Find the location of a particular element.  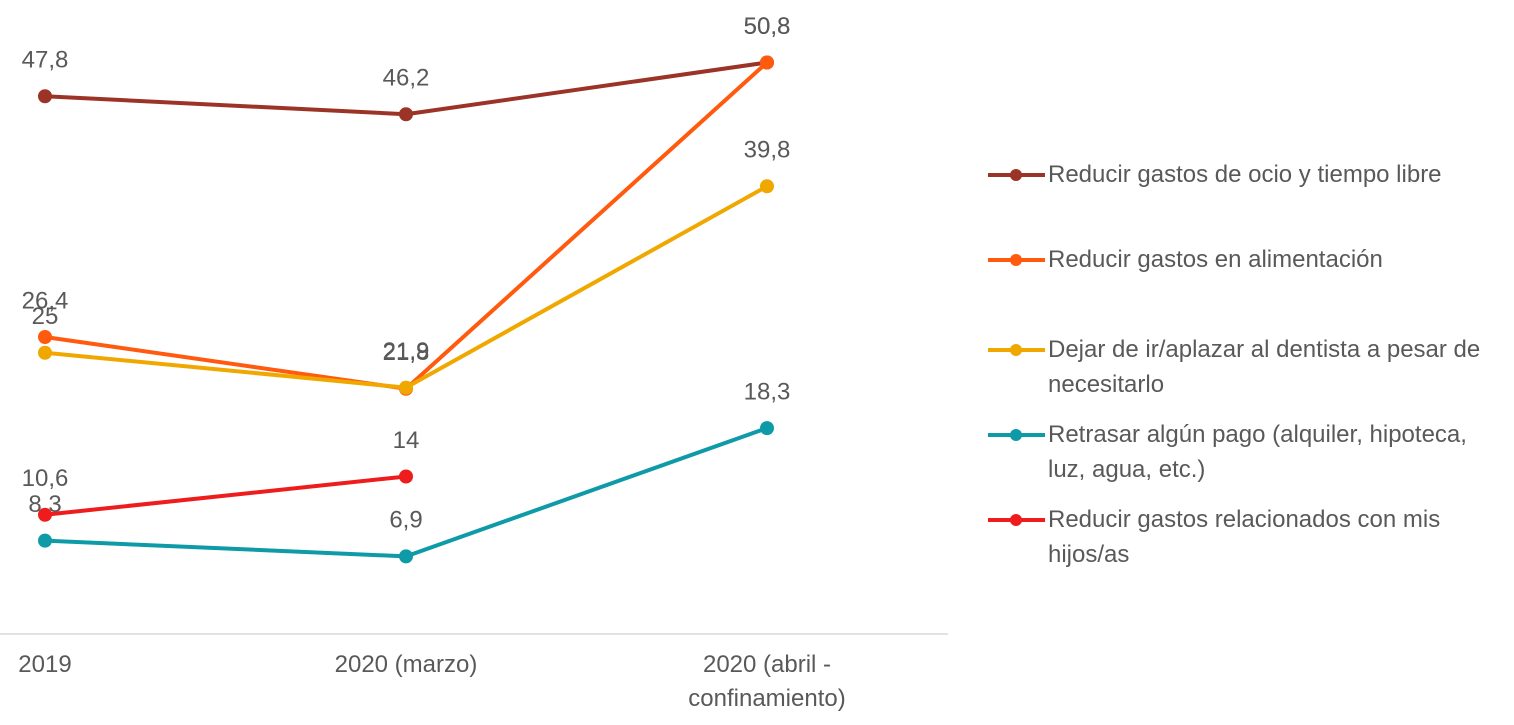

data-label: 21,8 is located at coordinates (406, 352).